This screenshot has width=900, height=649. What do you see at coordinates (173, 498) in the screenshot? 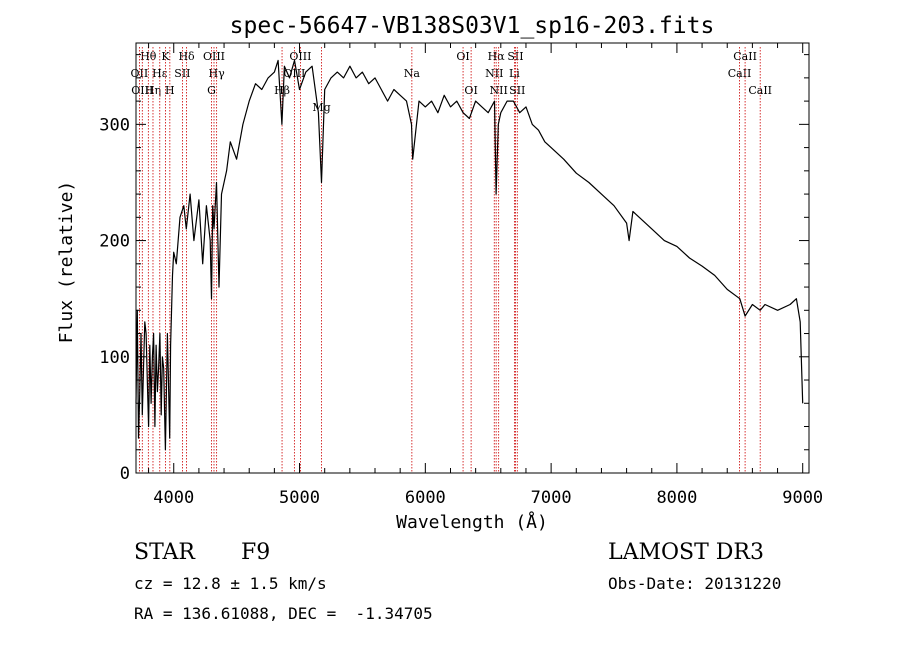
I see `x-tick-label: 4000` at bounding box center [173, 498].